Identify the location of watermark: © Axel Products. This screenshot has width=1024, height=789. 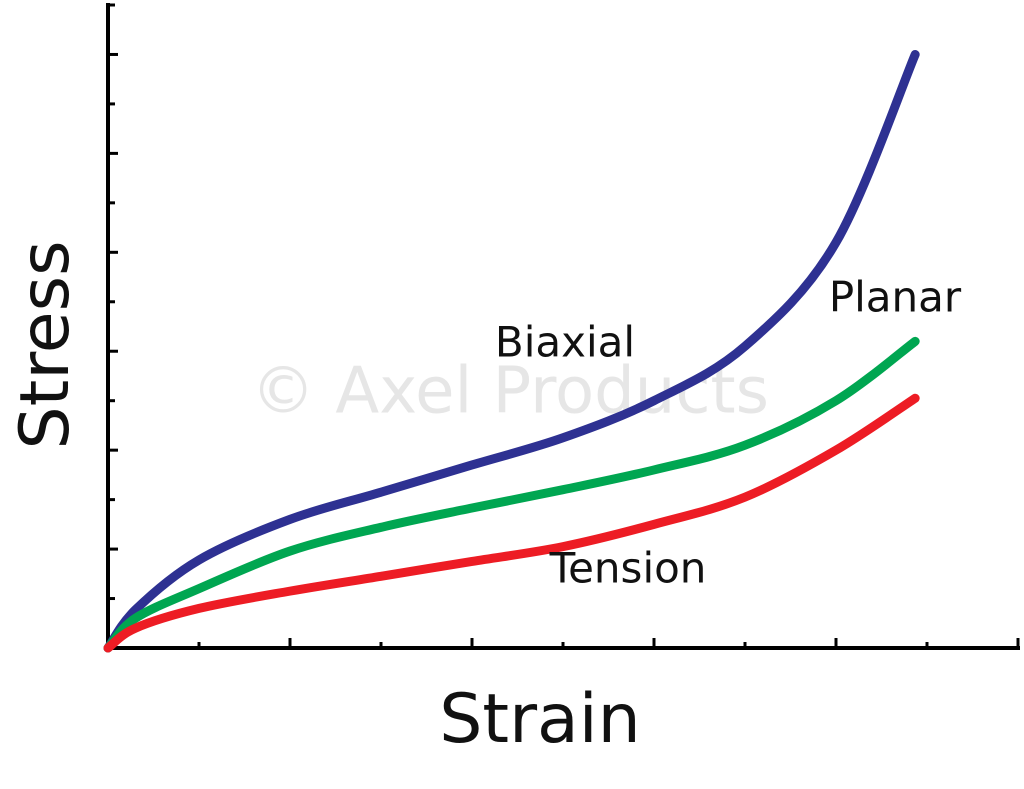
(510, 392).